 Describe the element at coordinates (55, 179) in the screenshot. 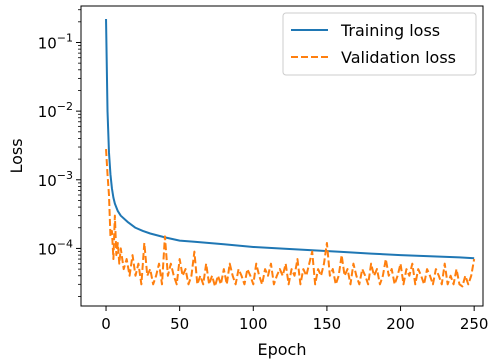

I see `y-tick-label: 10⁻³` at that location.